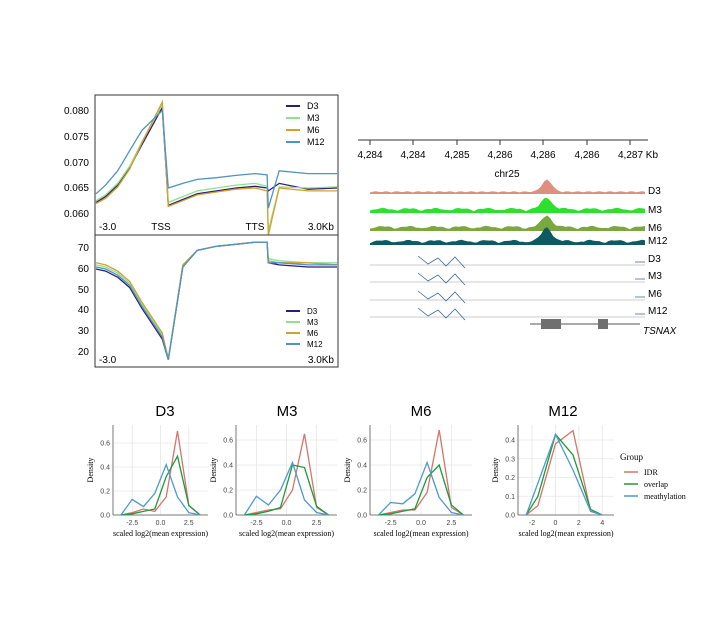 This screenshot has height=621, width=720. Describe the element at coordinates (84, 352) in the screenshot. I see `y-tick-label: 20` at that location.